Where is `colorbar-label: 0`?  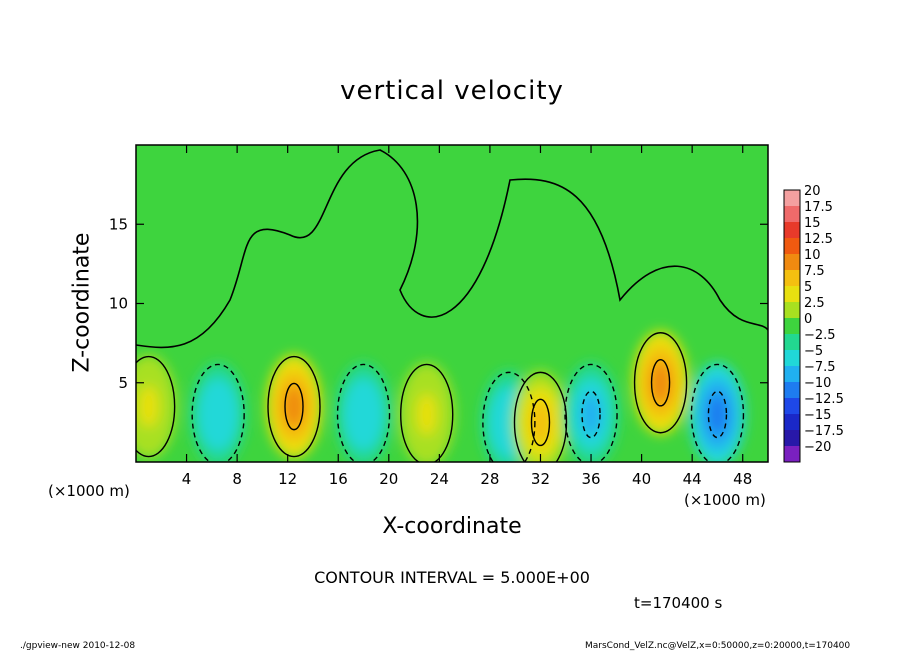
colorbar-label: 0 is located at coordinates (808, 319).